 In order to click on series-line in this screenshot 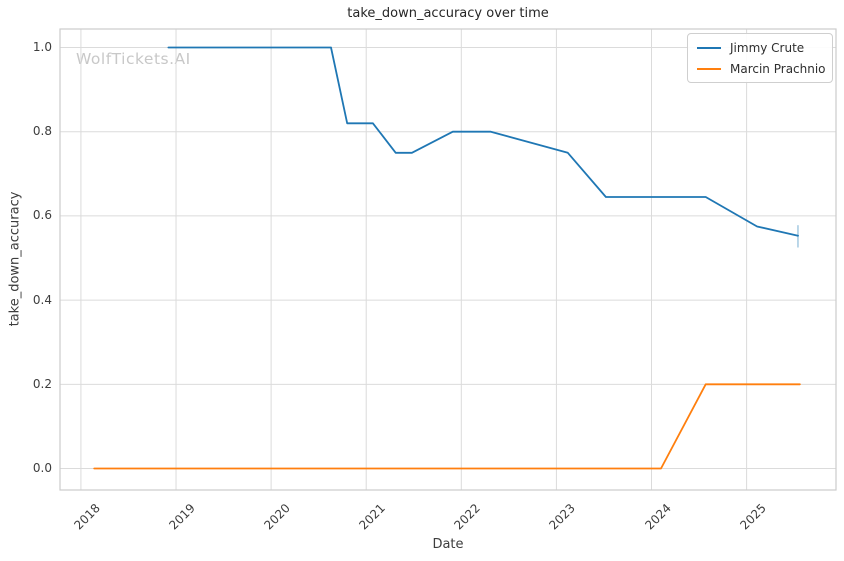, I will do `click(447, 426)`.